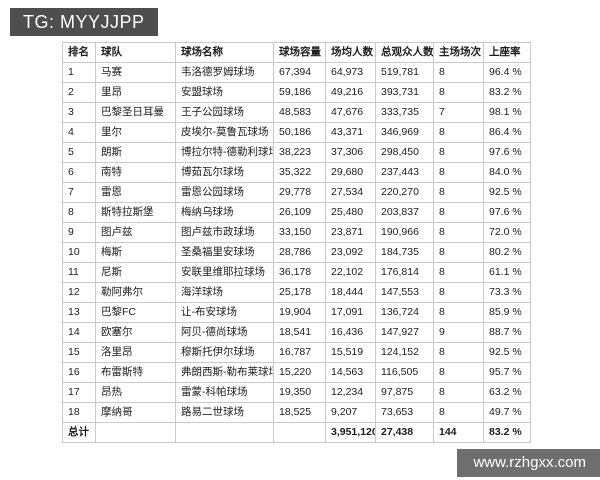  I want to click on table-cell: 6, so click(79, 172).